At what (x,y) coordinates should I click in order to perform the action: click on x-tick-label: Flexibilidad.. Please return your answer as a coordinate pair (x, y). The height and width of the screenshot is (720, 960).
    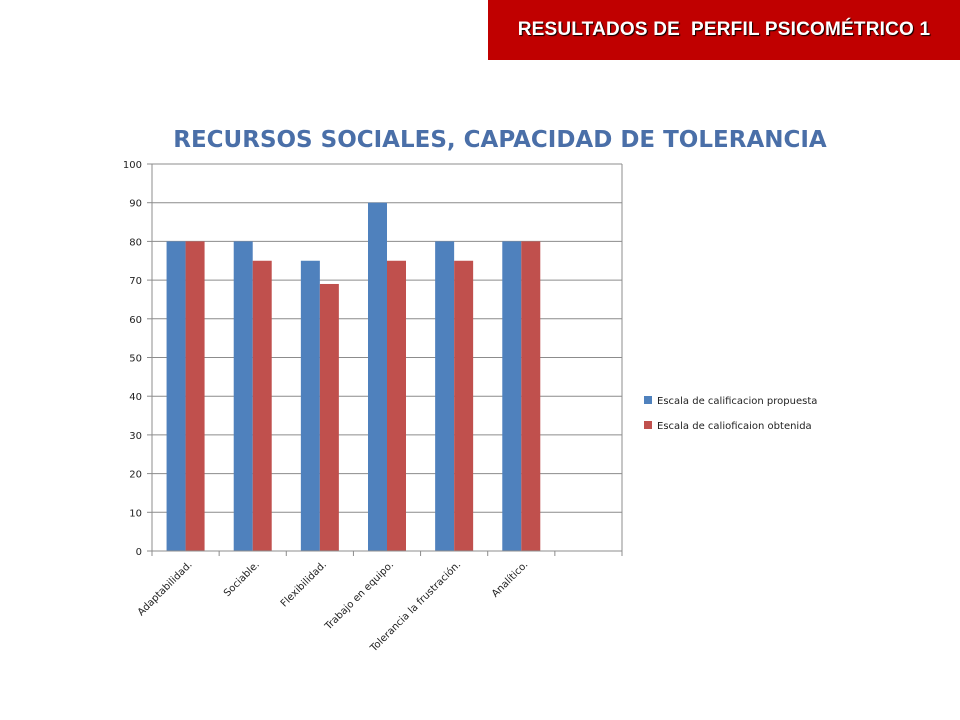
    Looking at the image, I should click on (304, 584).